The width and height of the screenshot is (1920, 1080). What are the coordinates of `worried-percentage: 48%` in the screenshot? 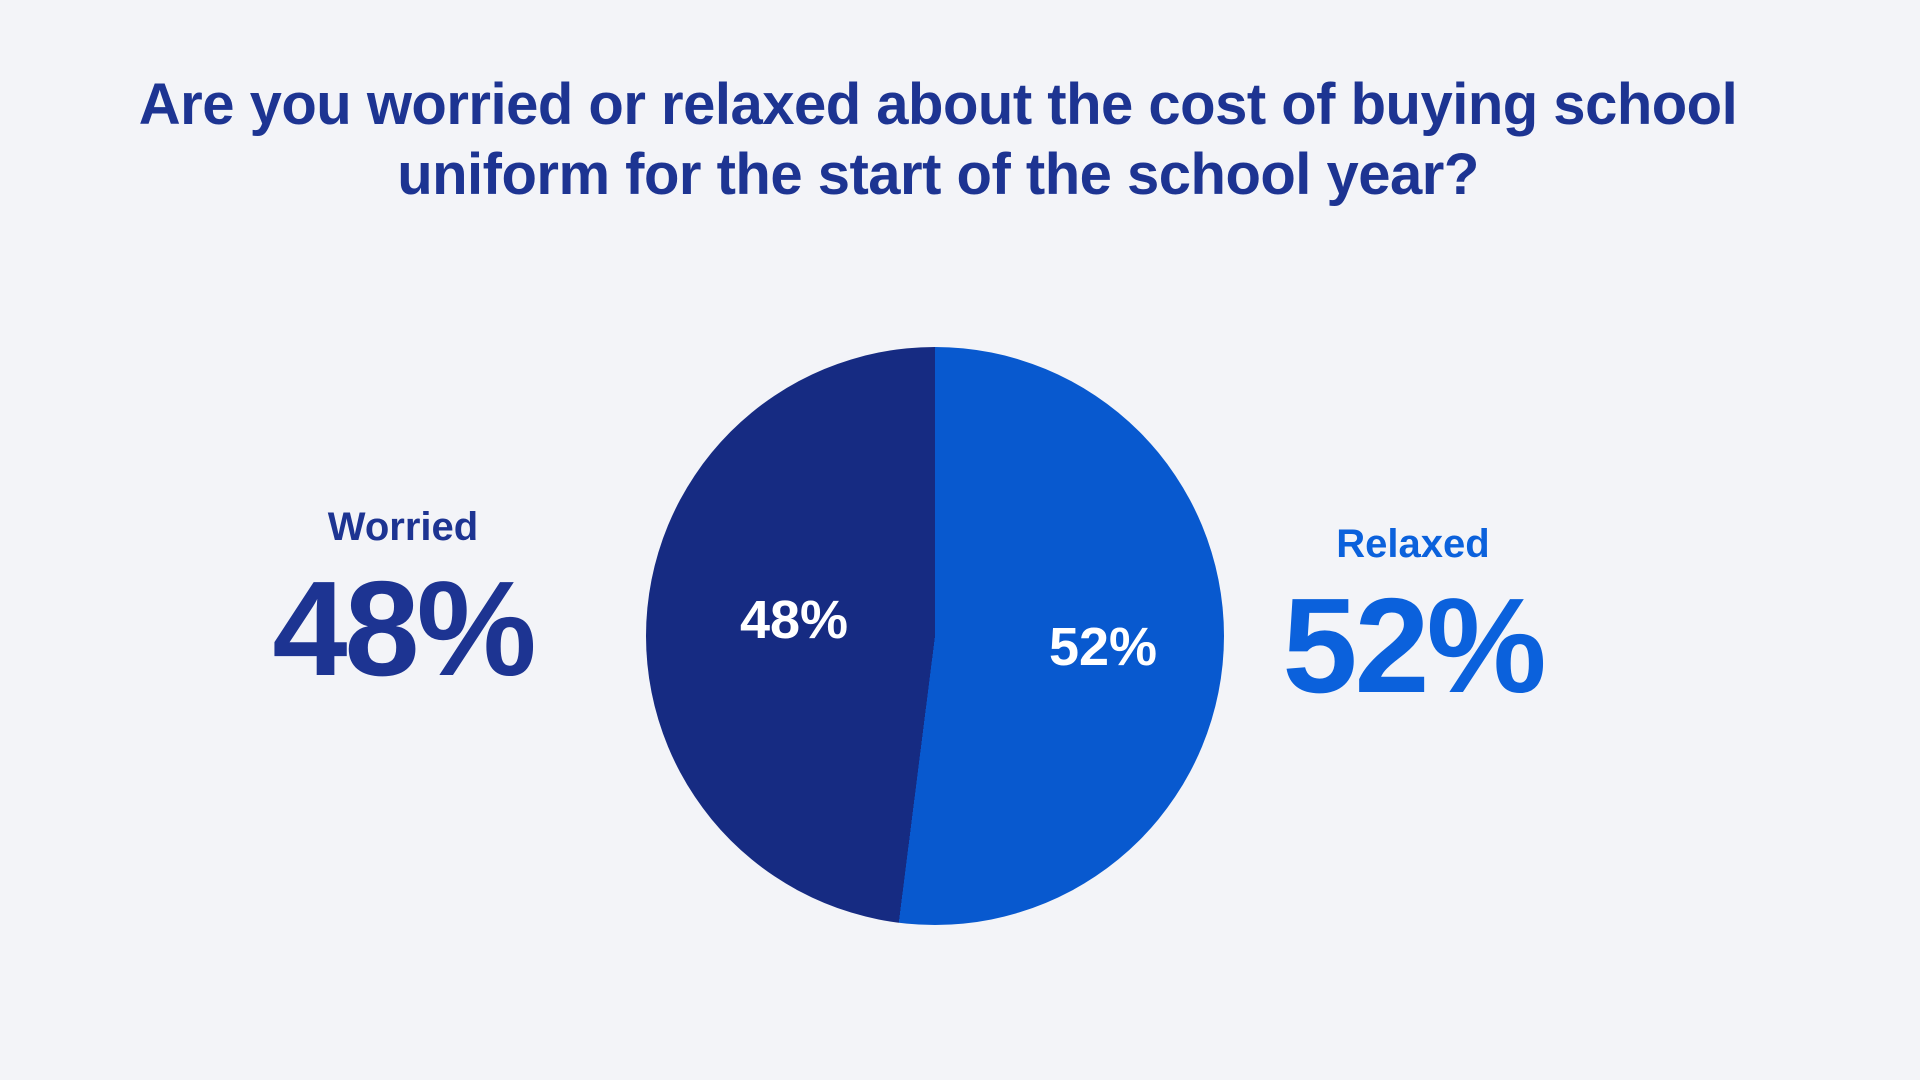 It's located at (404, 628).